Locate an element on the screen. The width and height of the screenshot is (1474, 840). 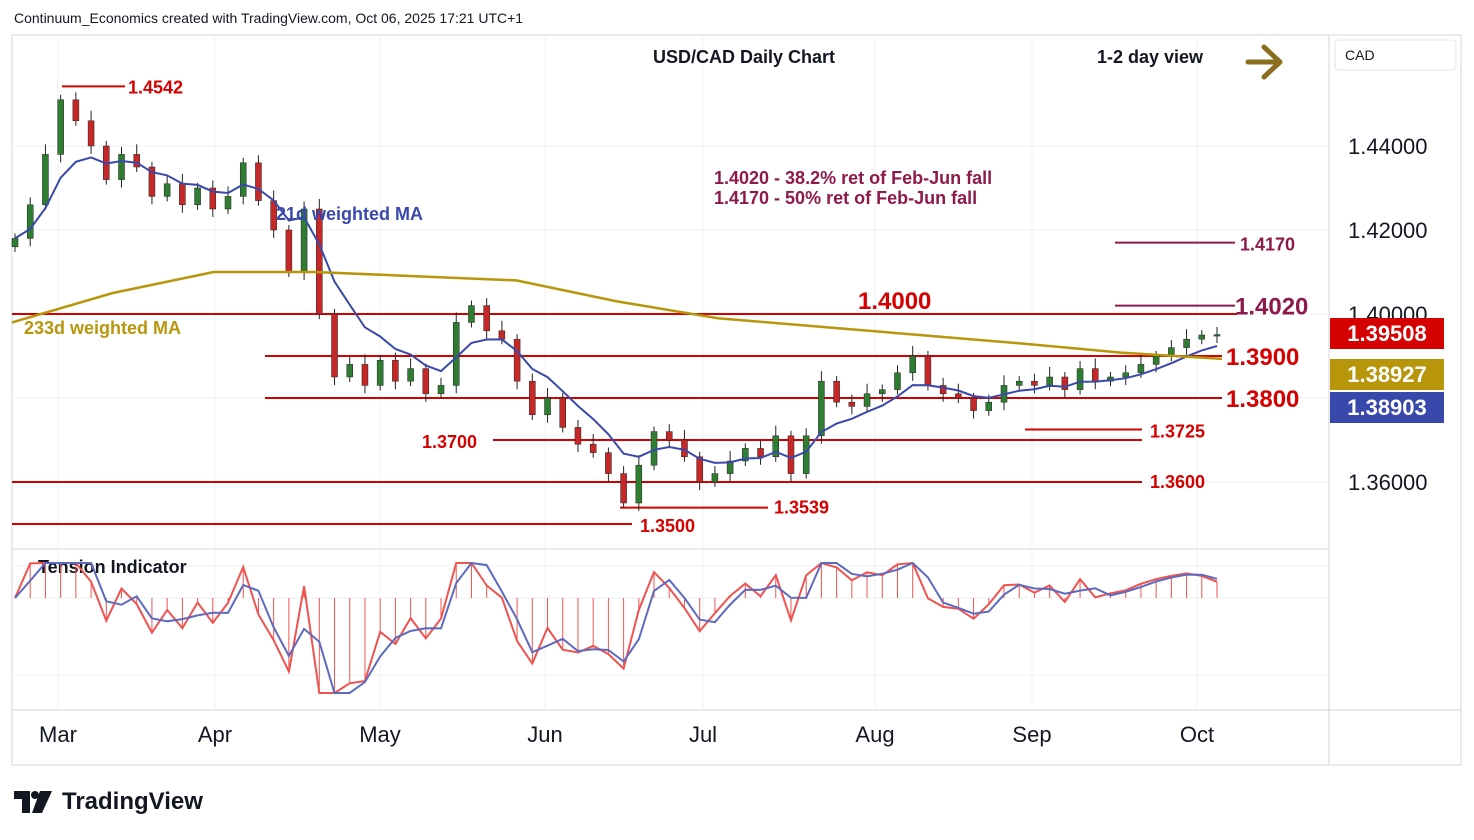
x-tick-label-mar: Mar is located at coordinates (58, 734).